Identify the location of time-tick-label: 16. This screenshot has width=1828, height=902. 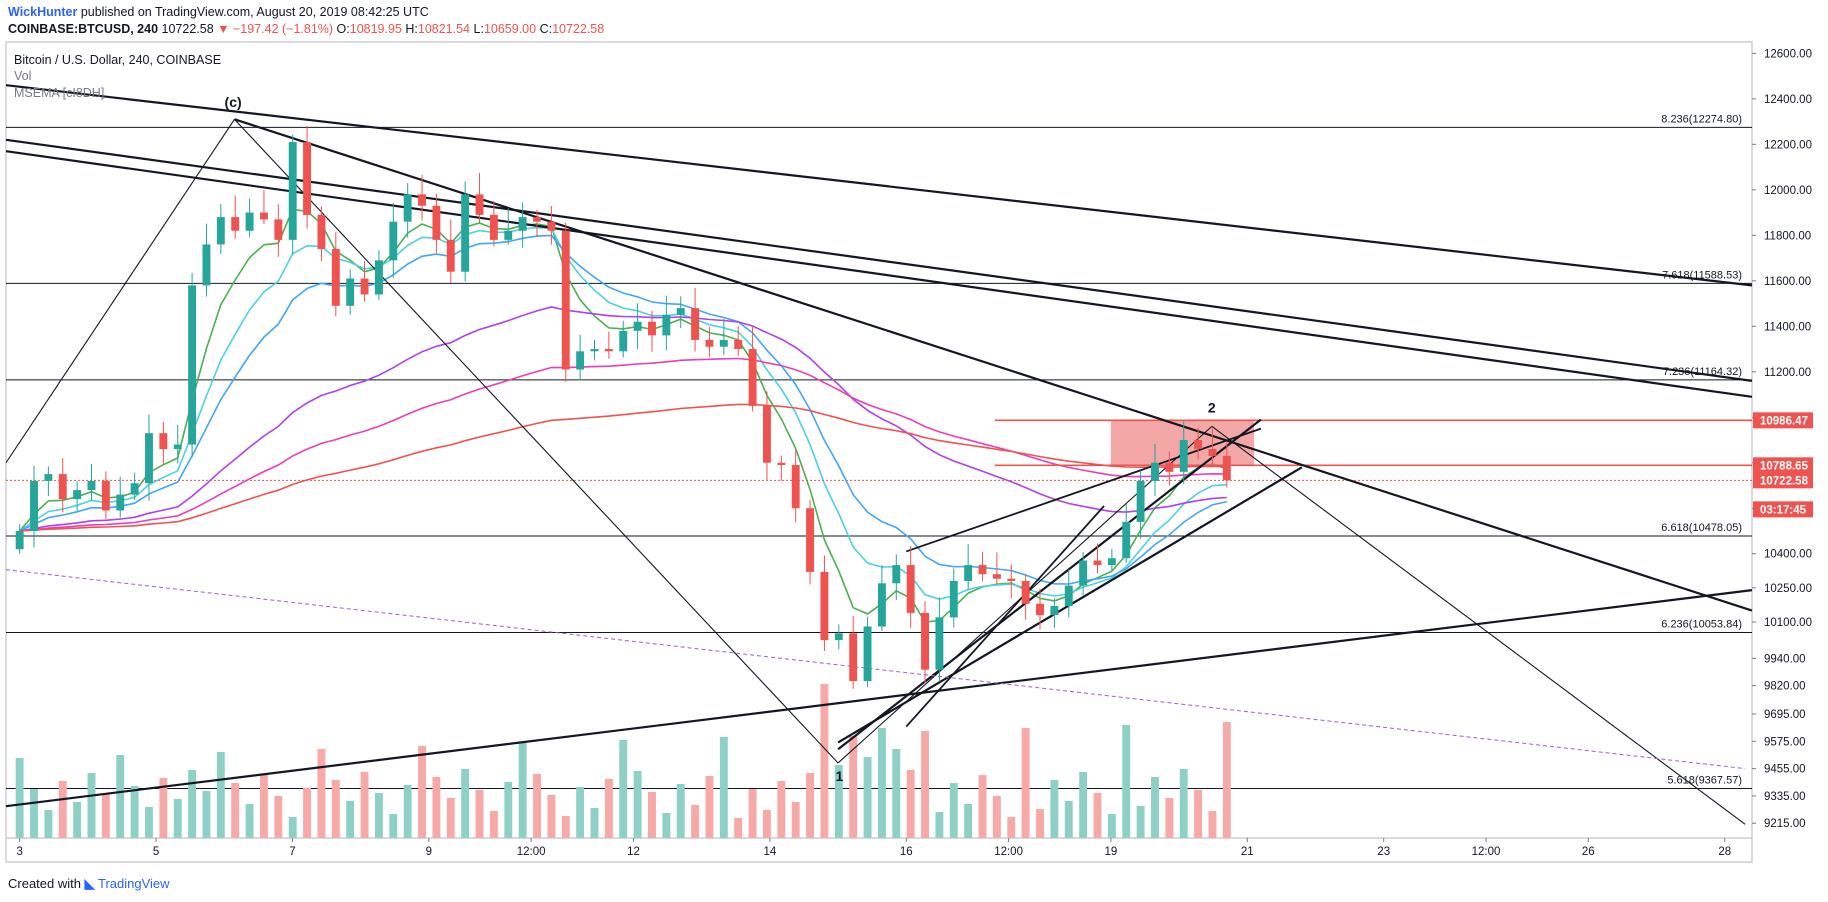
(906, 852).